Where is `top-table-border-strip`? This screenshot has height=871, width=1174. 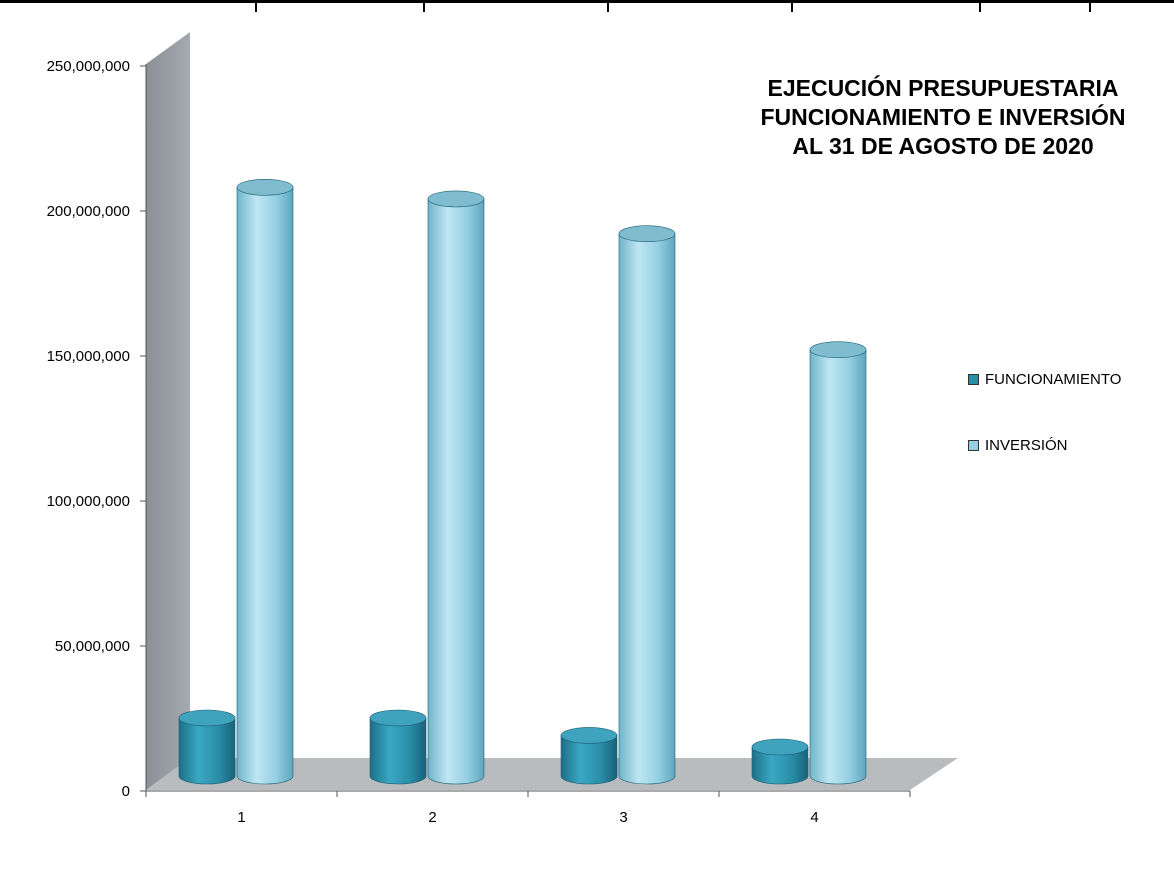 top-table-border-strip is located at coordinates (587, 6).